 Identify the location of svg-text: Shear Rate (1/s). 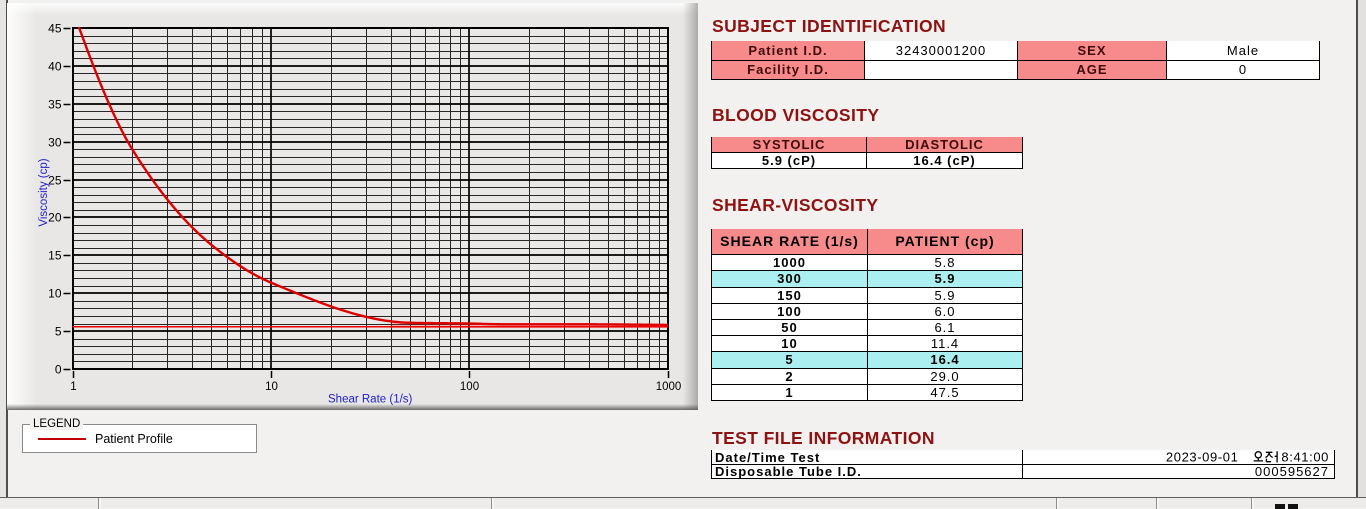
(370, 400).